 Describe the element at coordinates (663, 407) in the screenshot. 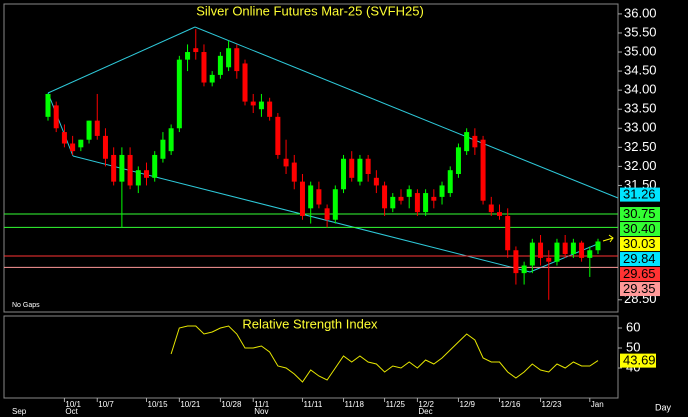

I see `period-label: Day` at that location.